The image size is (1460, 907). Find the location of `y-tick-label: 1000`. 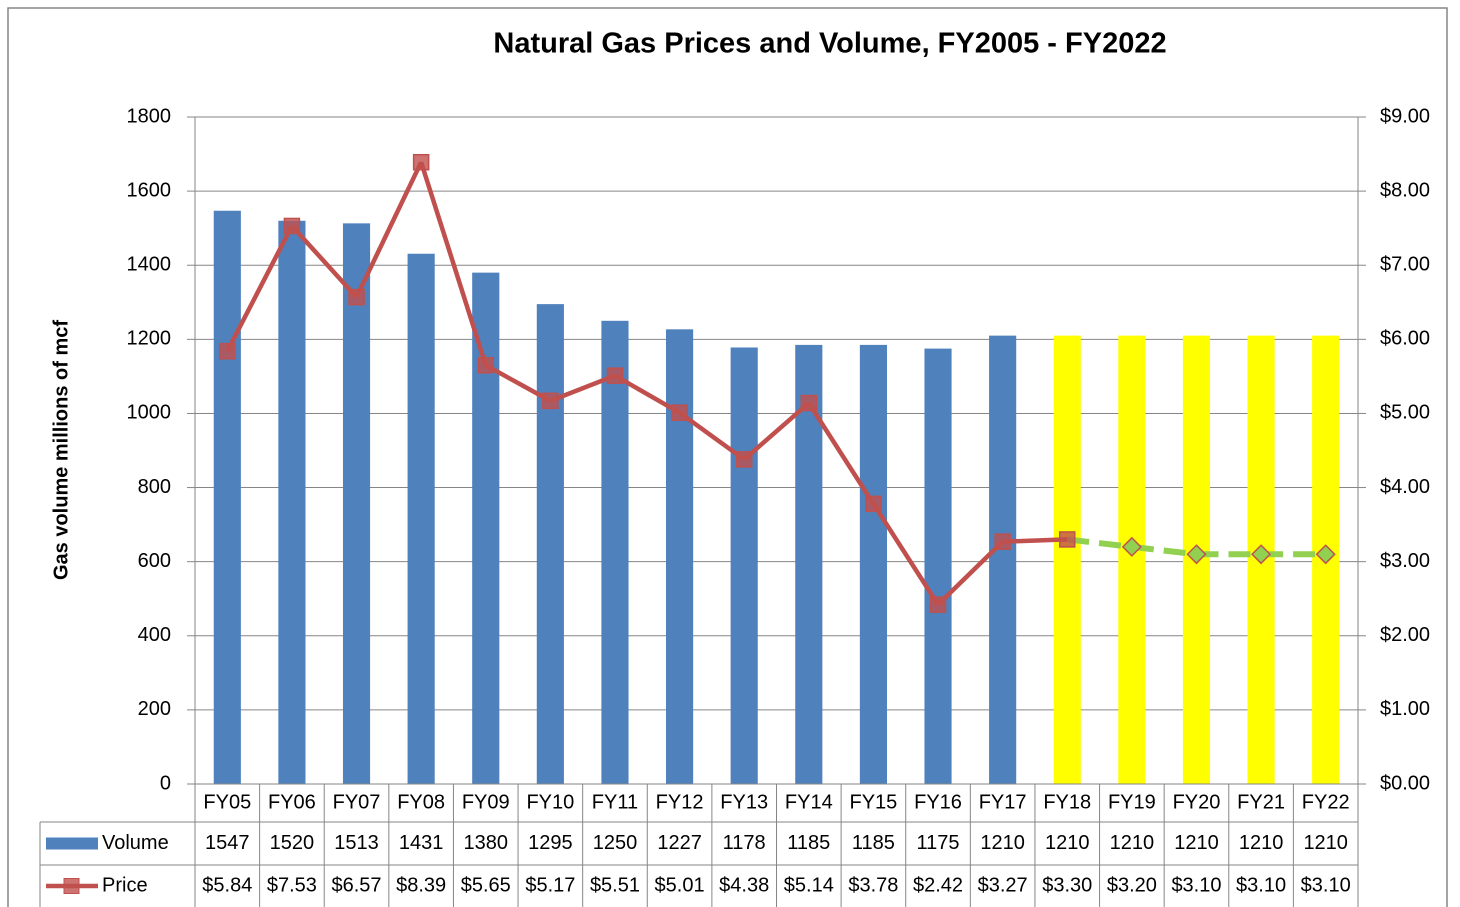

y-tick-label: 1000 is located at coordinates (149, 413).